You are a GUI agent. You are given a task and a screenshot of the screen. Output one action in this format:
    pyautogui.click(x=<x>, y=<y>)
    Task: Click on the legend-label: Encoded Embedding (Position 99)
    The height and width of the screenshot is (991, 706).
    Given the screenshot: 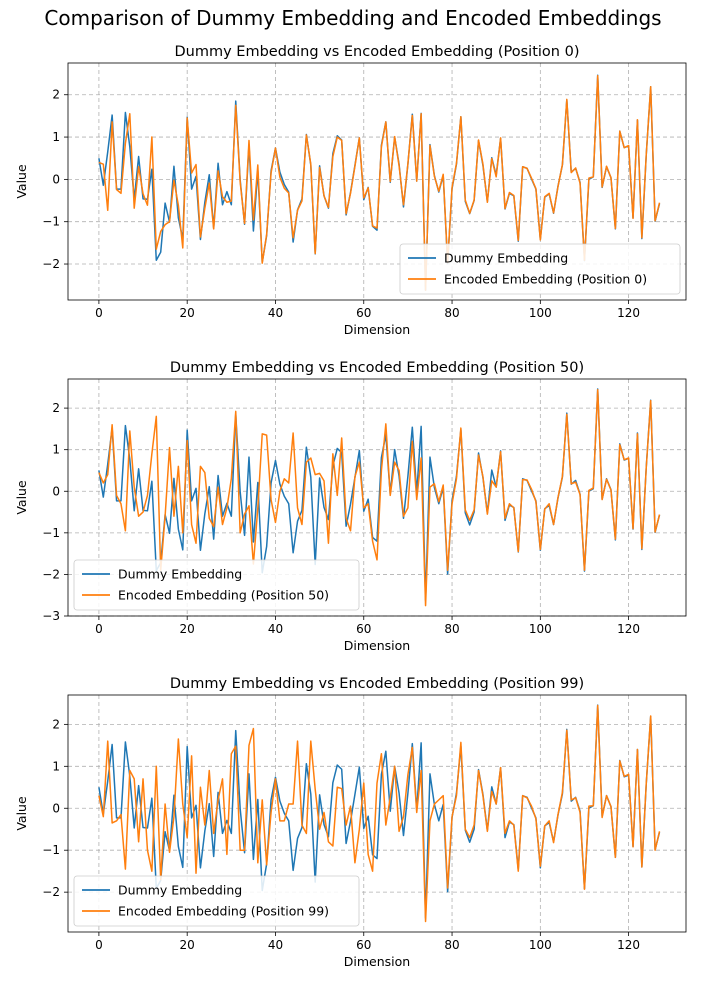 What is the action you would take?
    pyautogui.click(x=223, y=911)
    